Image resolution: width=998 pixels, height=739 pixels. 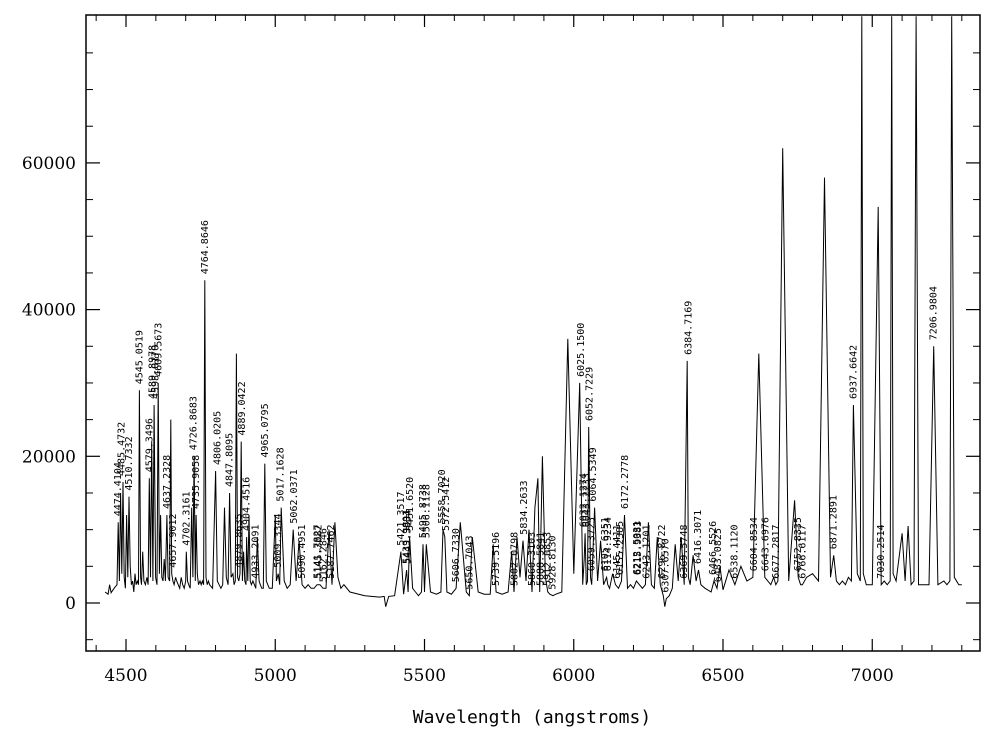 I want to click on line-label: 6296.8722, so click(x=662, y=552).